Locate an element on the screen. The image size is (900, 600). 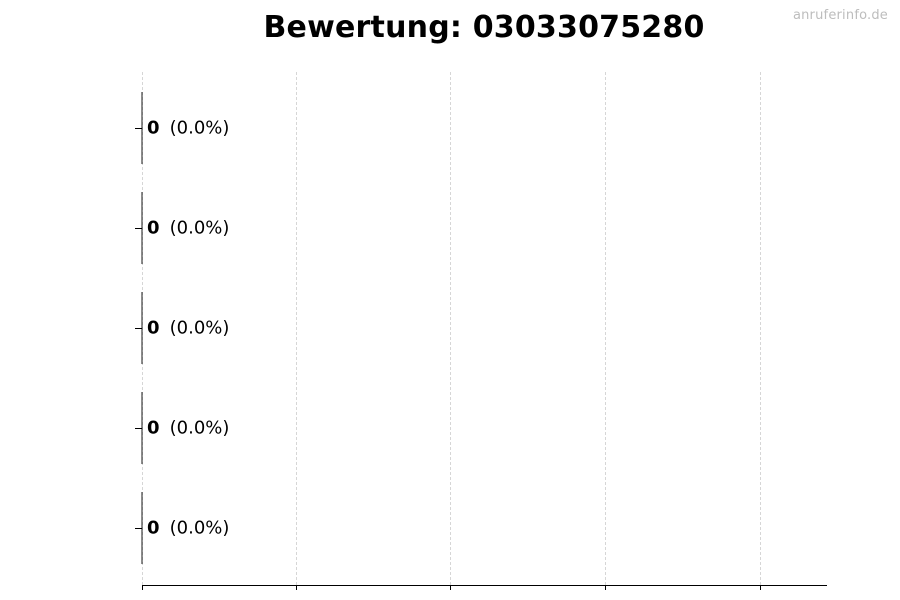
data-label-neutral: 0 (0.0%) is located at coordinates (188, 328).